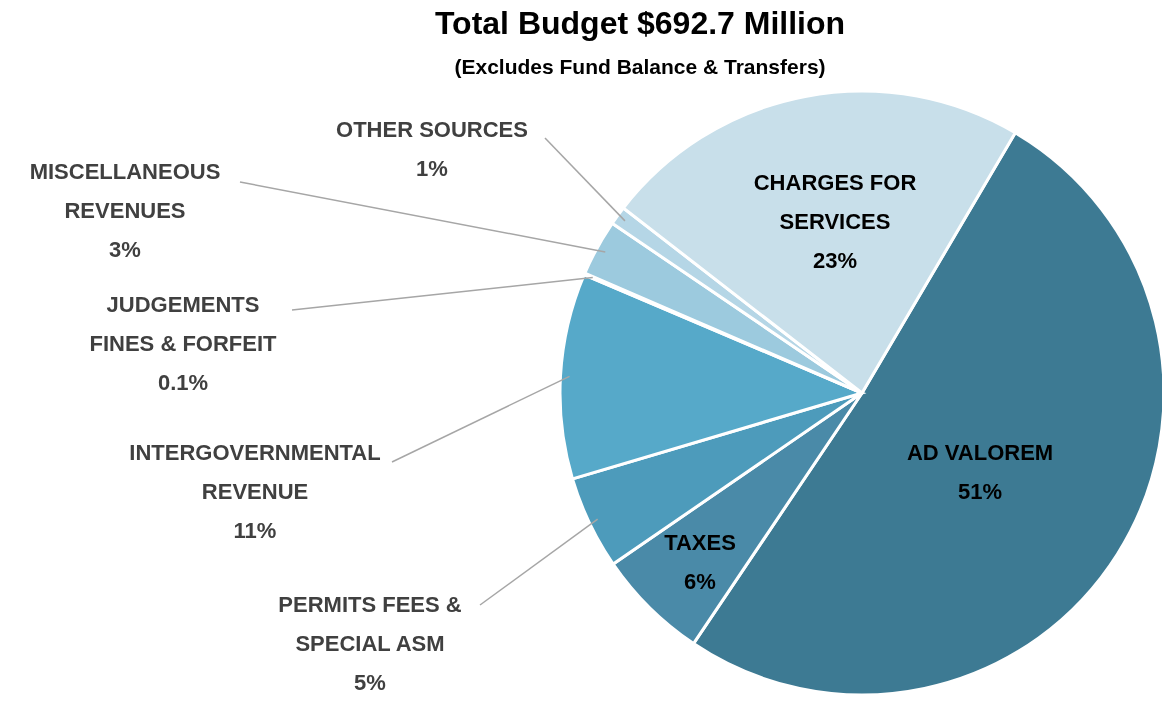 This screenshot has height=702, width=1162. I want to click on chart-subtitle: (Excludes Fund Balance & Transfers), so click(640, 66).